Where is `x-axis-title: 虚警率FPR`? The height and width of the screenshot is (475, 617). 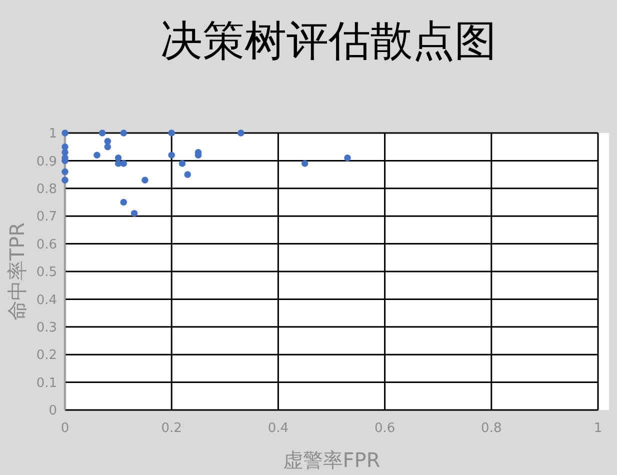
x-axis-title: 虚警率FPR is located at coordinates (331, 460).